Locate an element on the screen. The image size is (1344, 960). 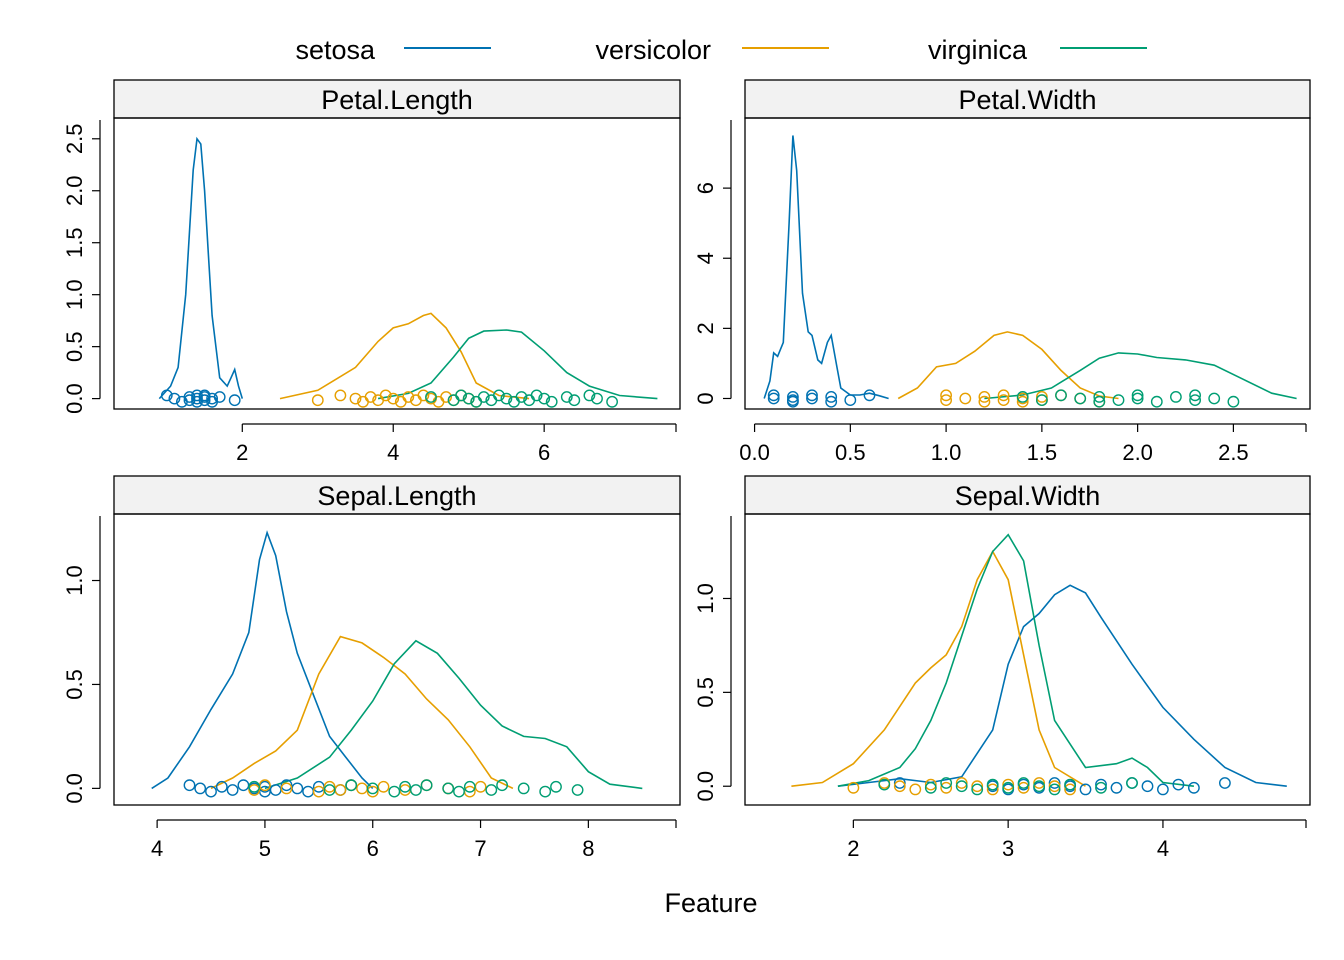
strip-sepal-width is located at coordinates (1027, 495).